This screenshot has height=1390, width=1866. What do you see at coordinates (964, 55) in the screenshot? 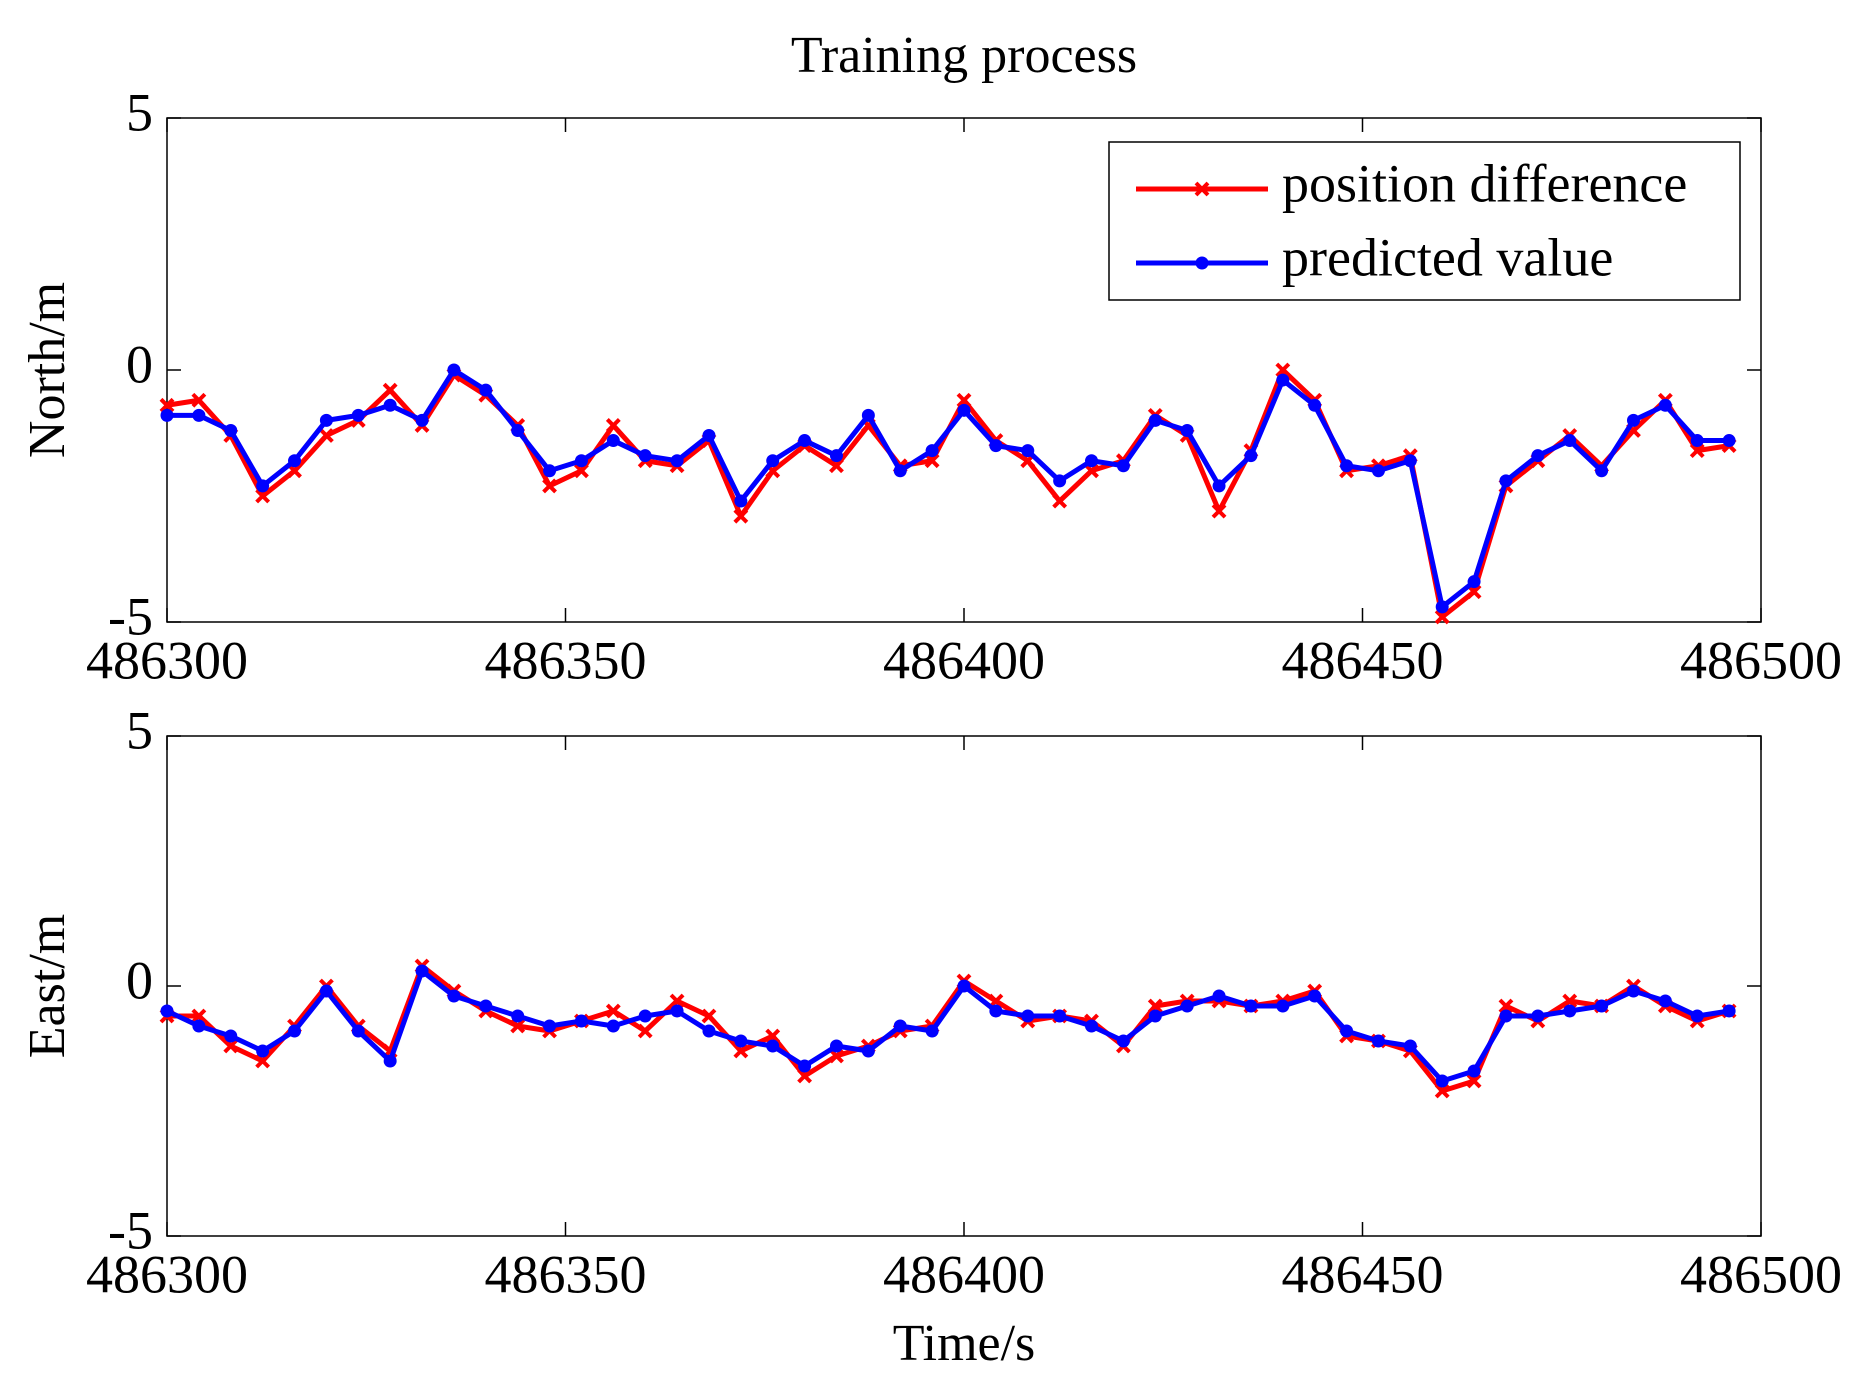
I see `chart-title: Training process` at bounding box center [964, 55].